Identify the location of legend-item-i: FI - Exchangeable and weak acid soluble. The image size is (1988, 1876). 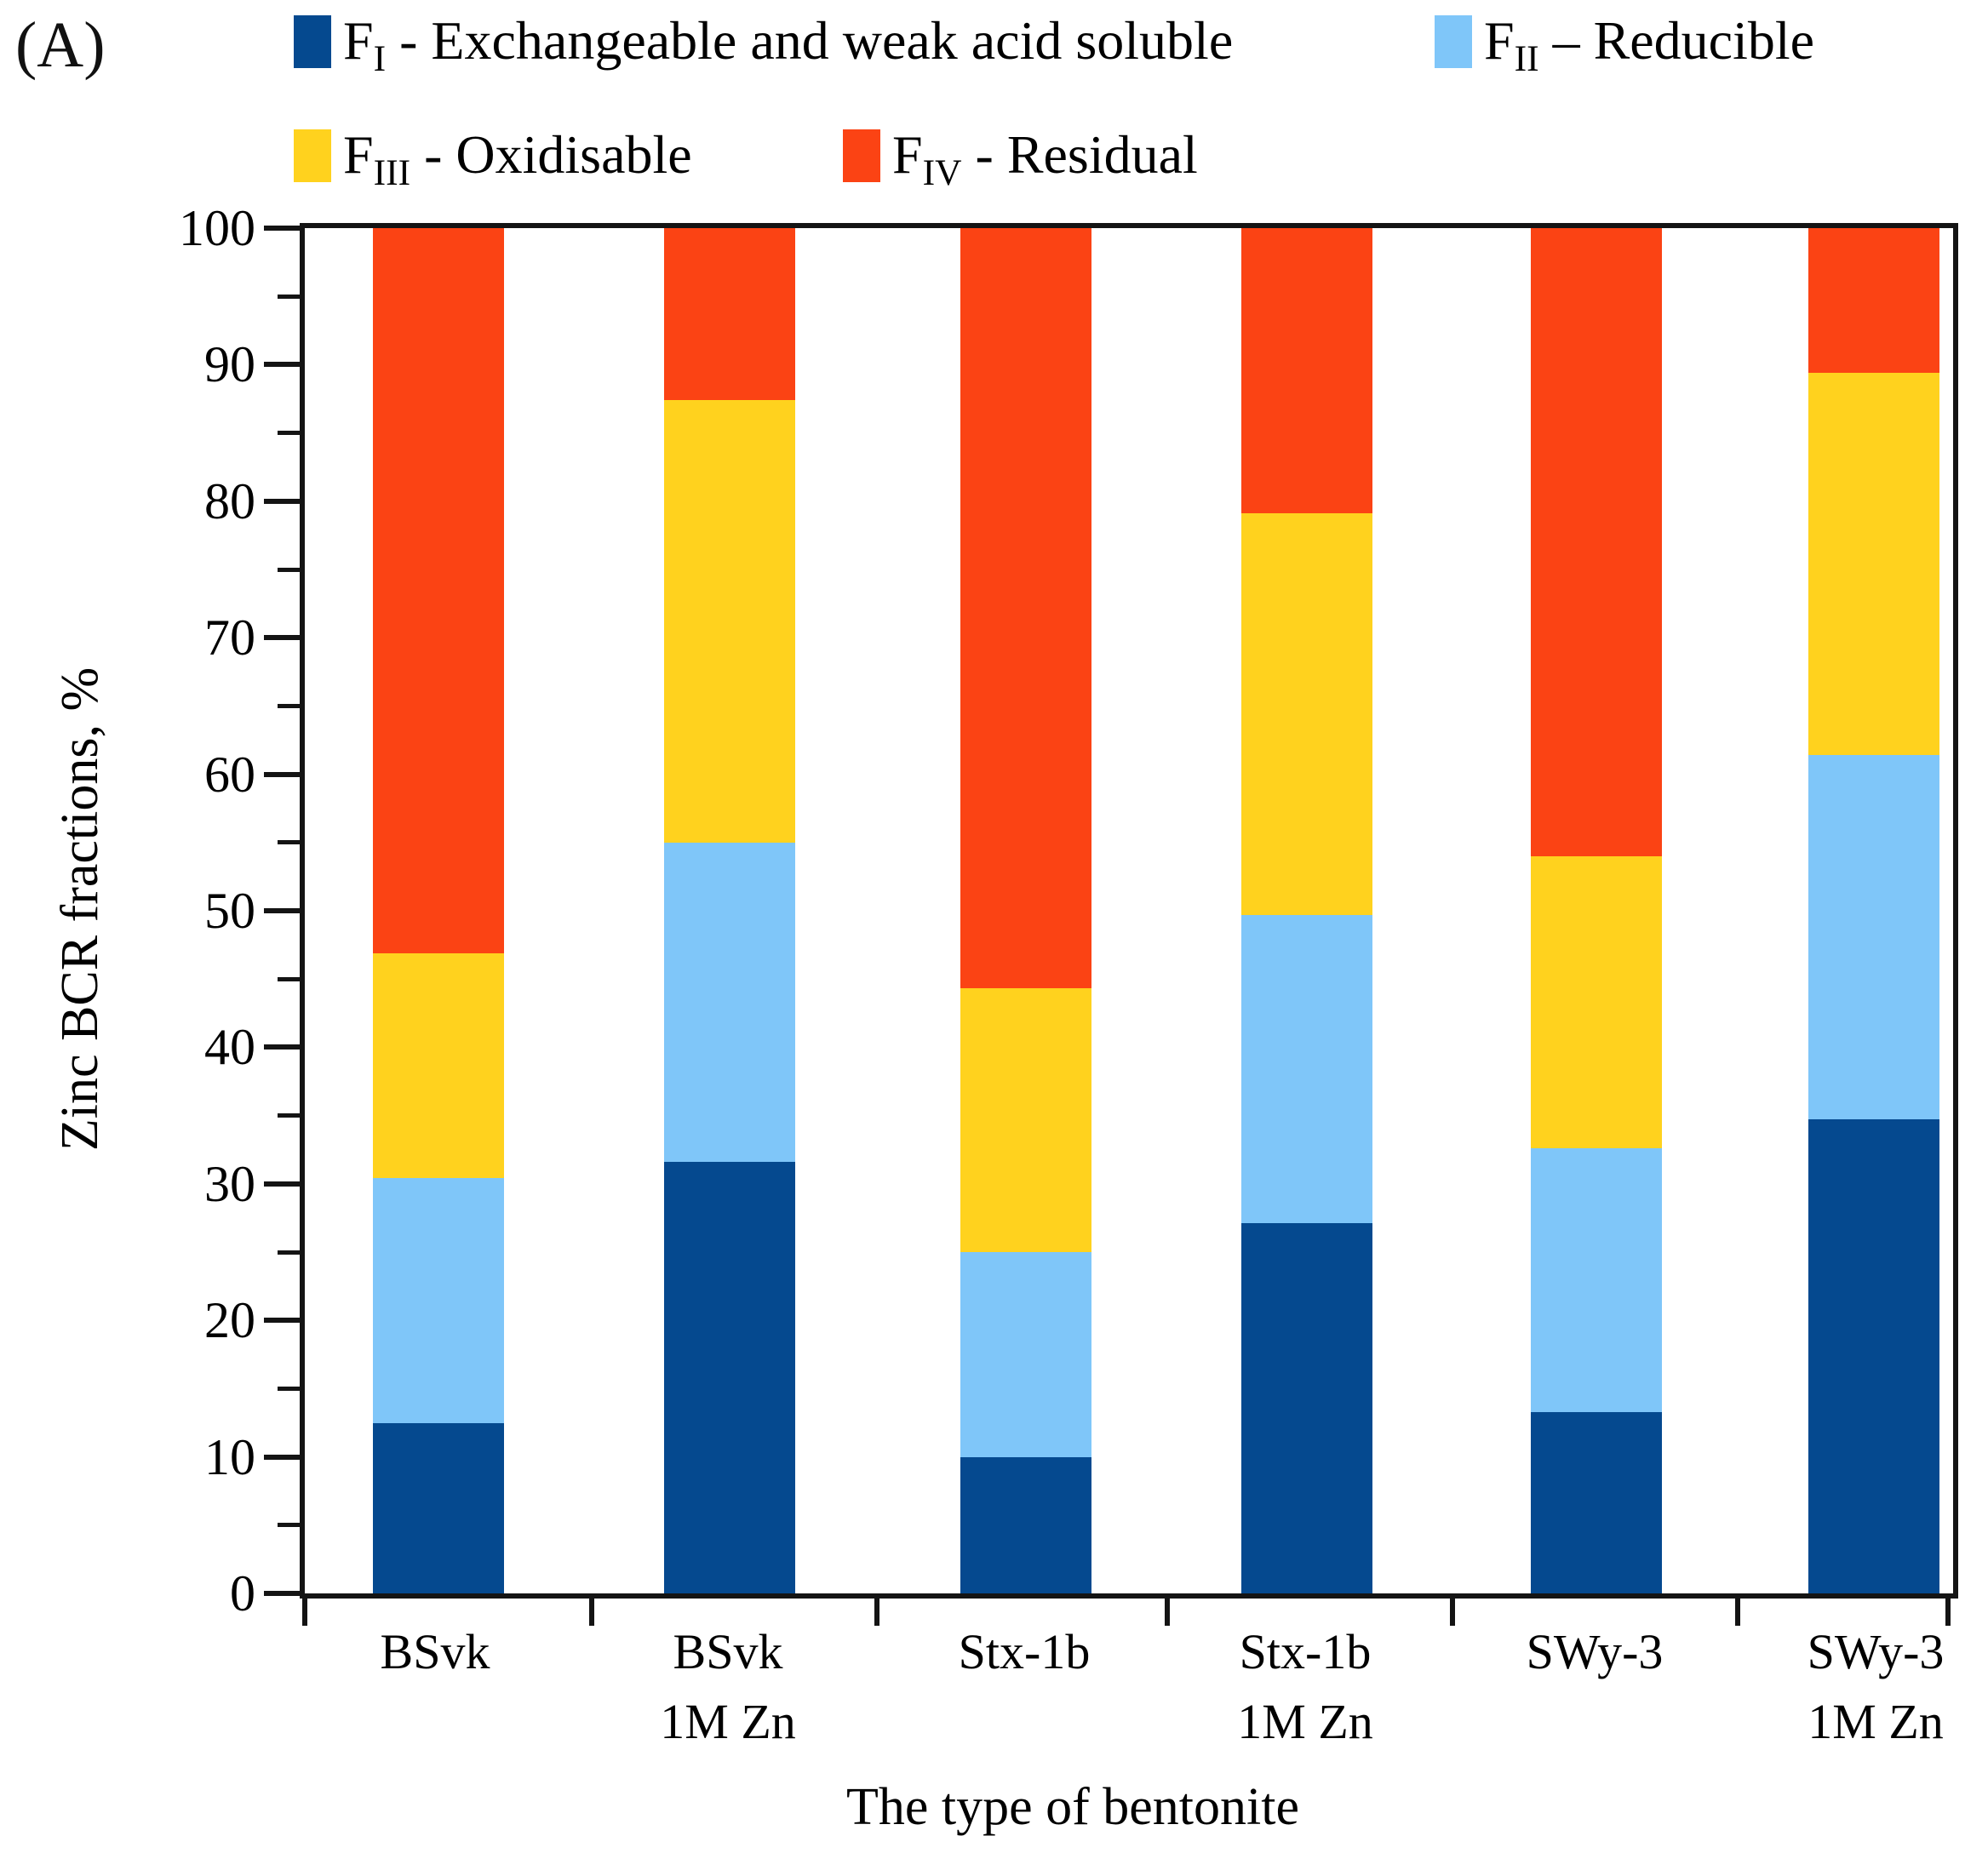
(763, 49).